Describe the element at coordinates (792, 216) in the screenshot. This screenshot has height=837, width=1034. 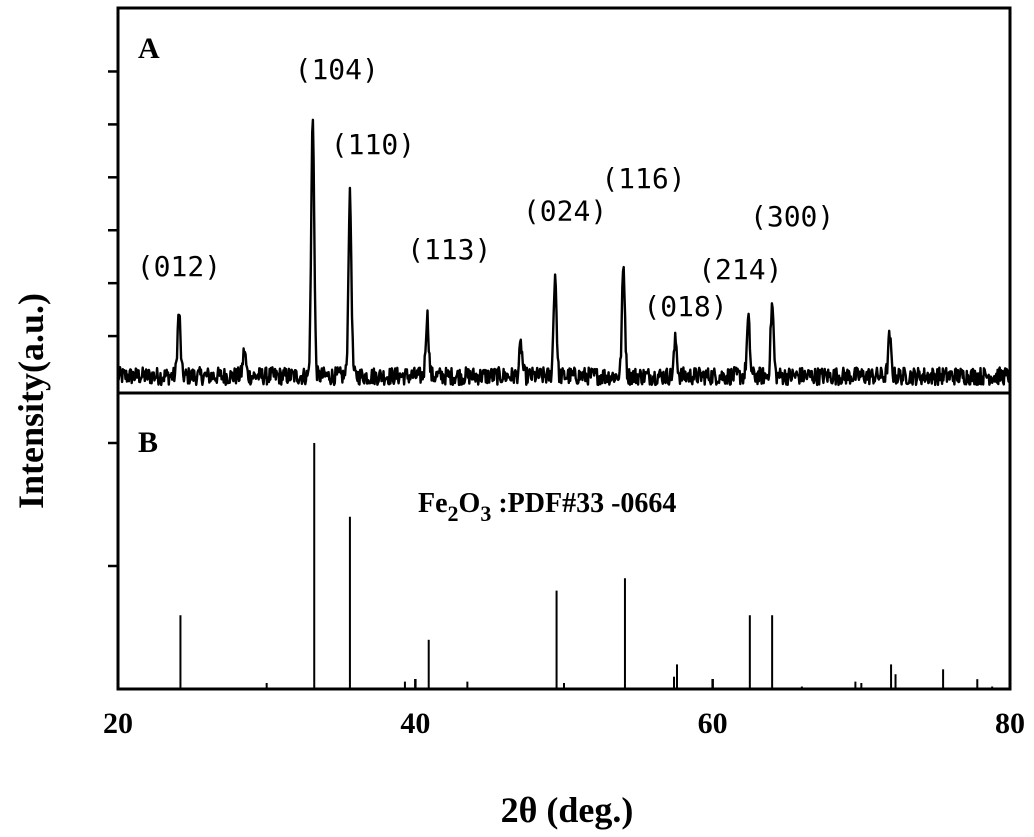
I see `peak-label: (300)` at that location.